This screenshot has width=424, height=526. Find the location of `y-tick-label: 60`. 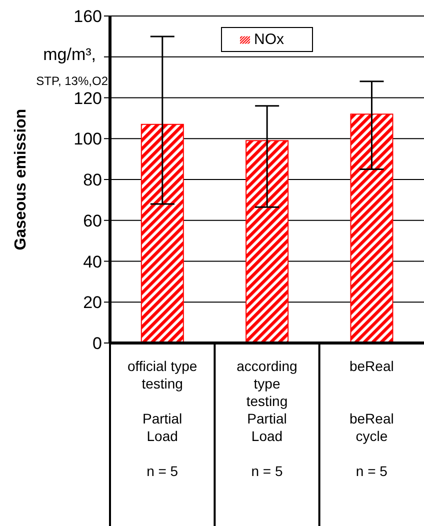

y-tick-label: 60 is located at coordinates (92, 220).